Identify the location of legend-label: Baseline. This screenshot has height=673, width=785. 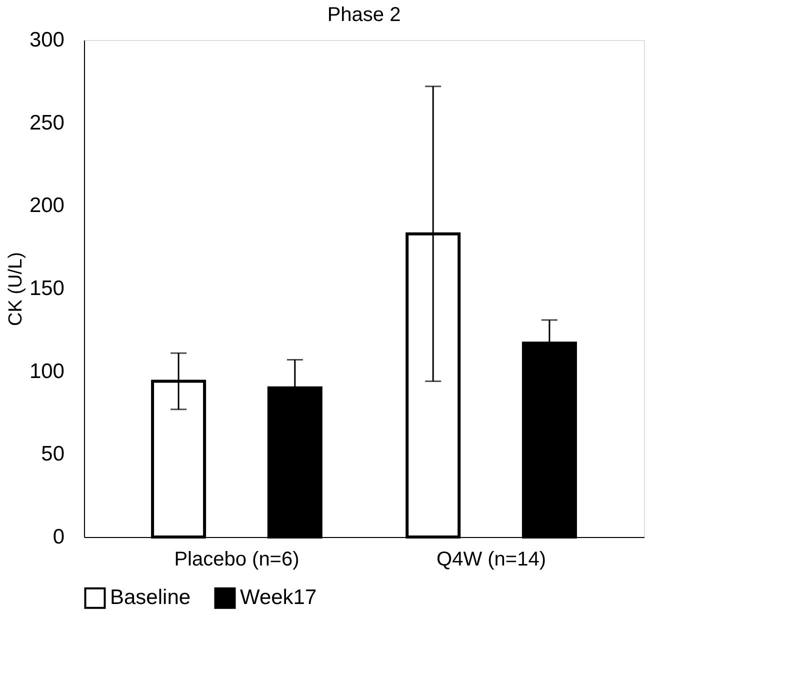
(150, 598).